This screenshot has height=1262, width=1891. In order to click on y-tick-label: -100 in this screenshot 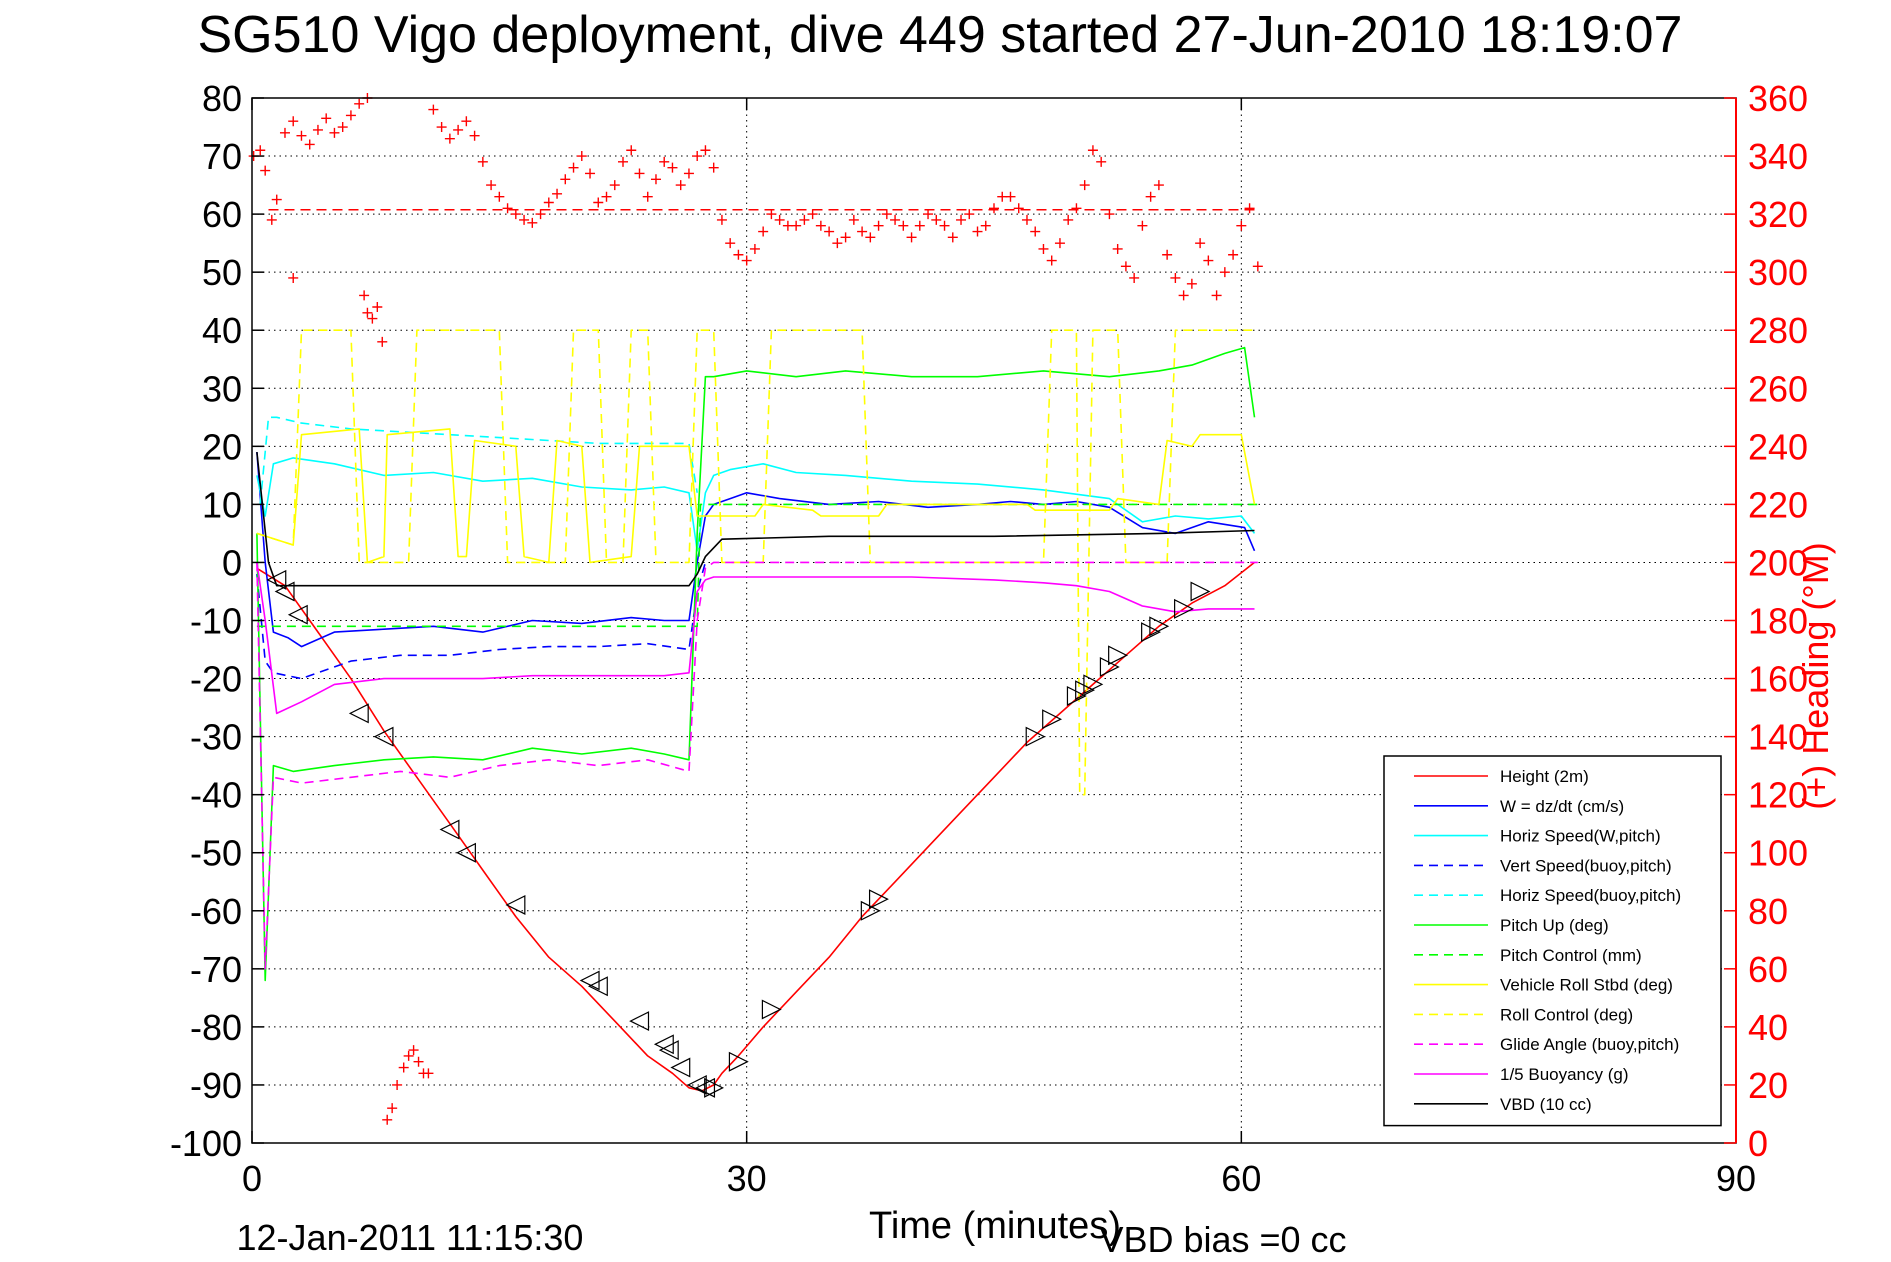, I will do `click(206, 1143)`.